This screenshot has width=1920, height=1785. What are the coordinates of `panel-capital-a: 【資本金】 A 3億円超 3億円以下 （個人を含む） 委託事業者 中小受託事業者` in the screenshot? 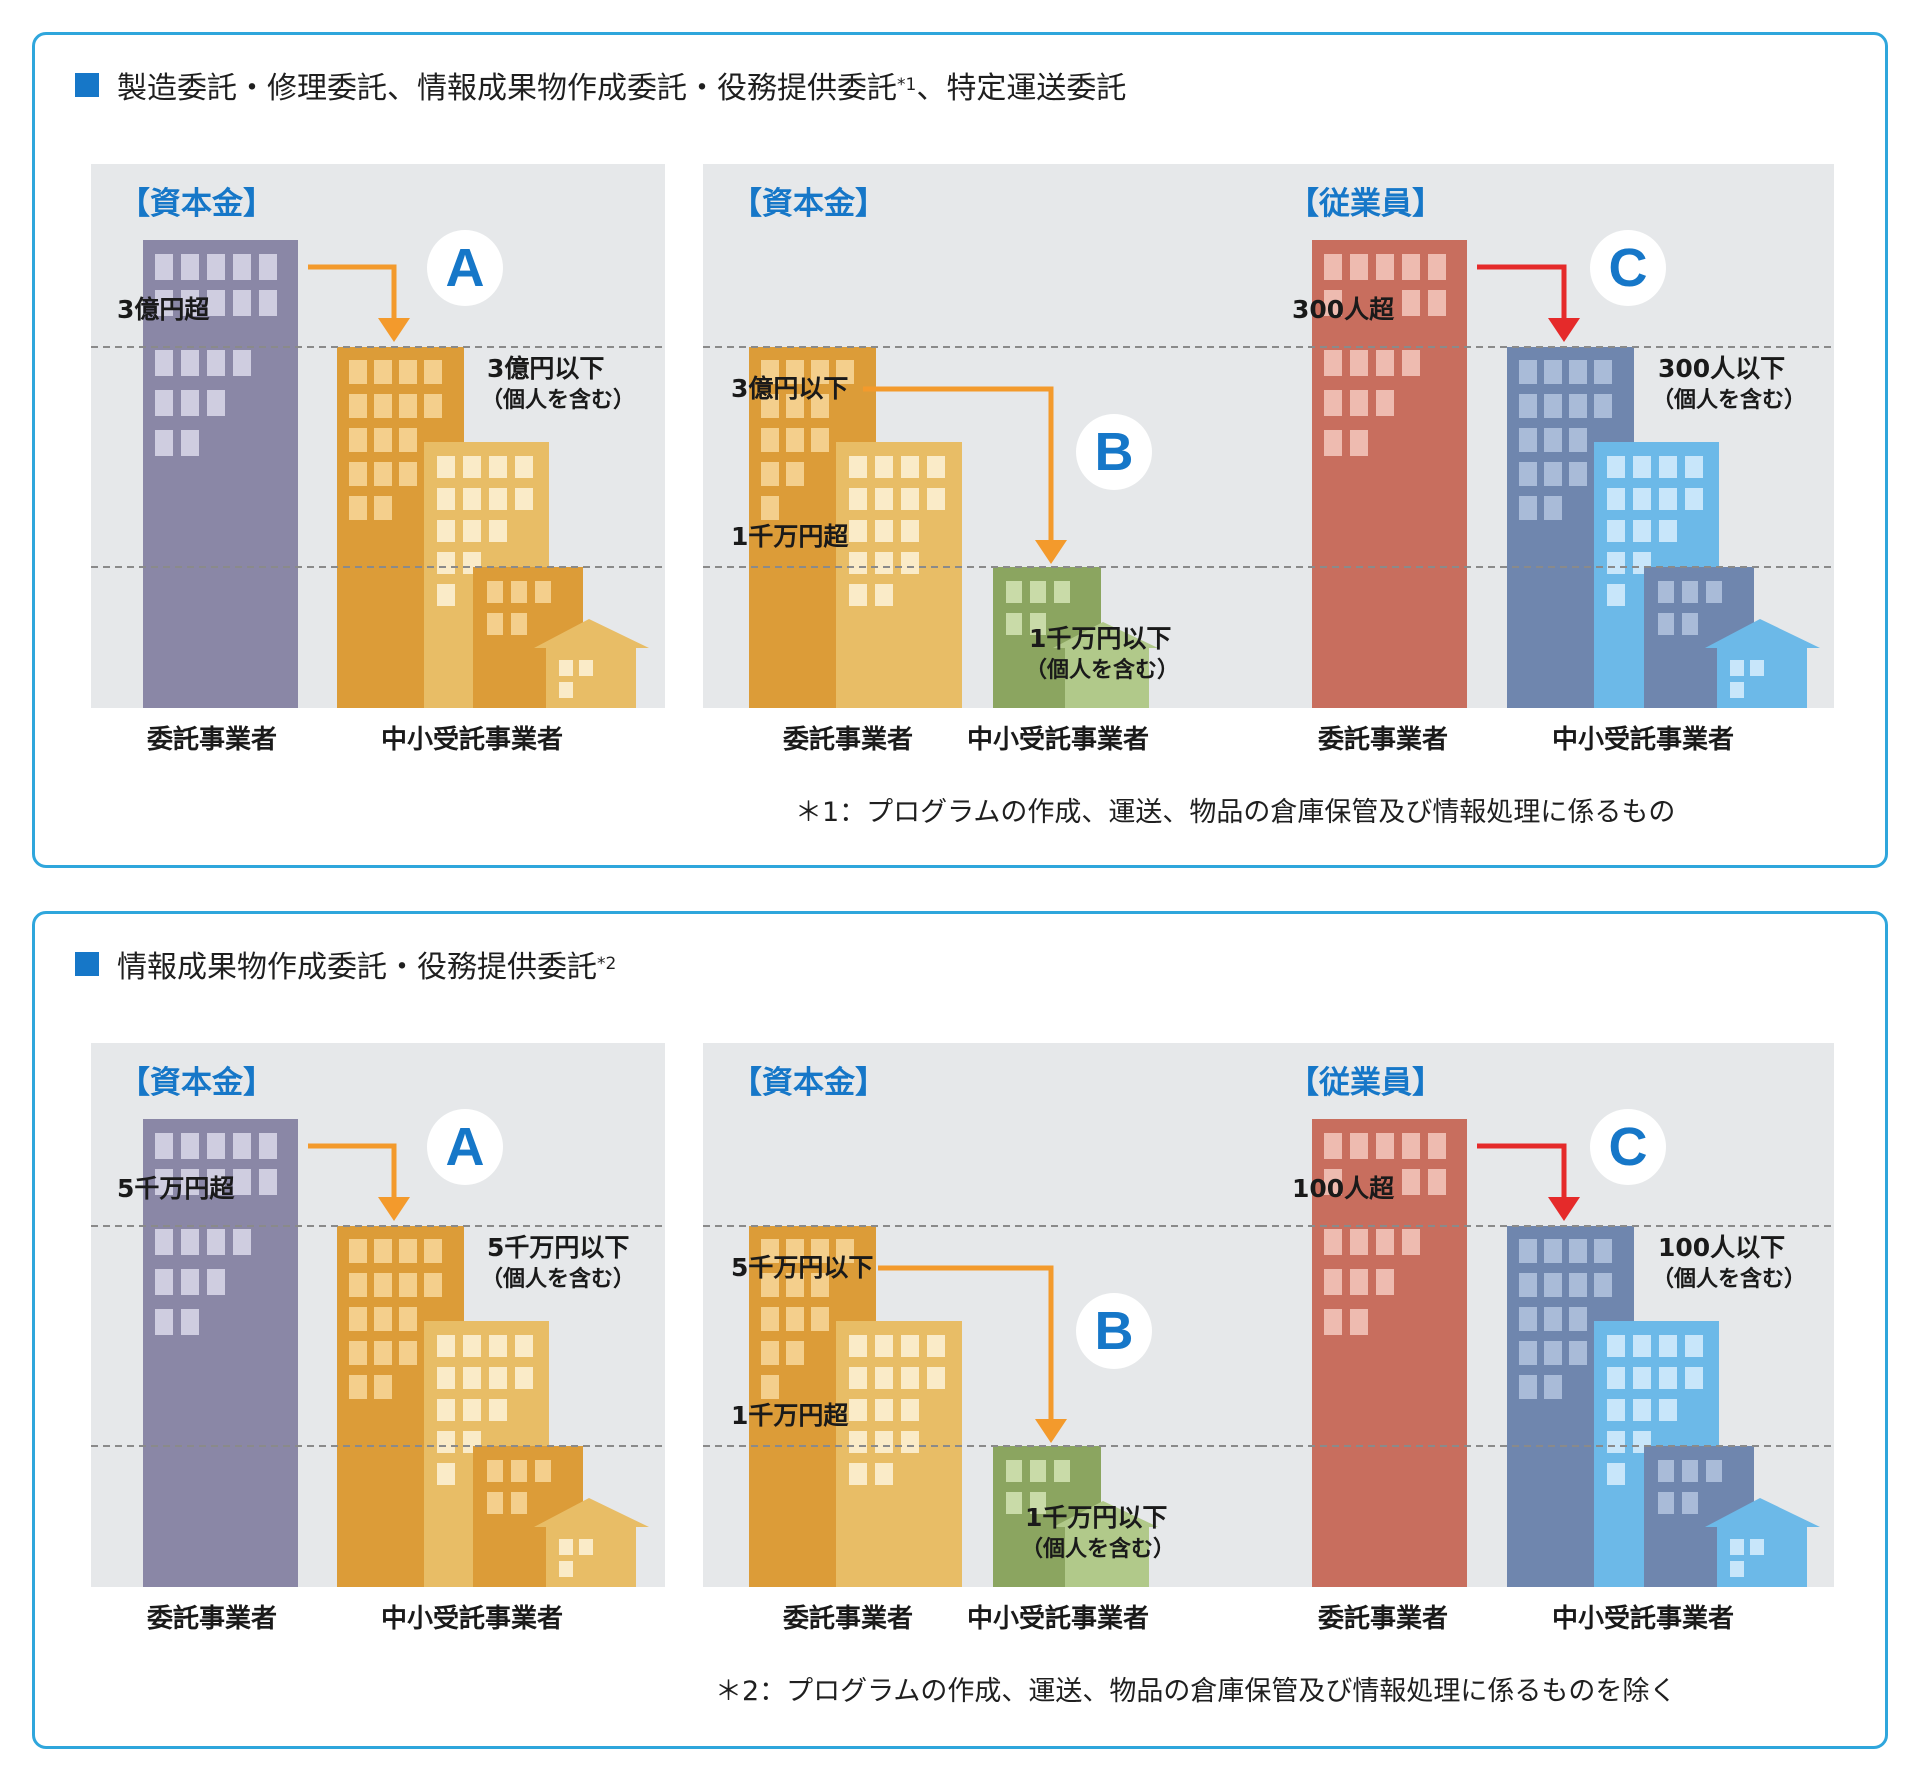 It's located at (378, 459).